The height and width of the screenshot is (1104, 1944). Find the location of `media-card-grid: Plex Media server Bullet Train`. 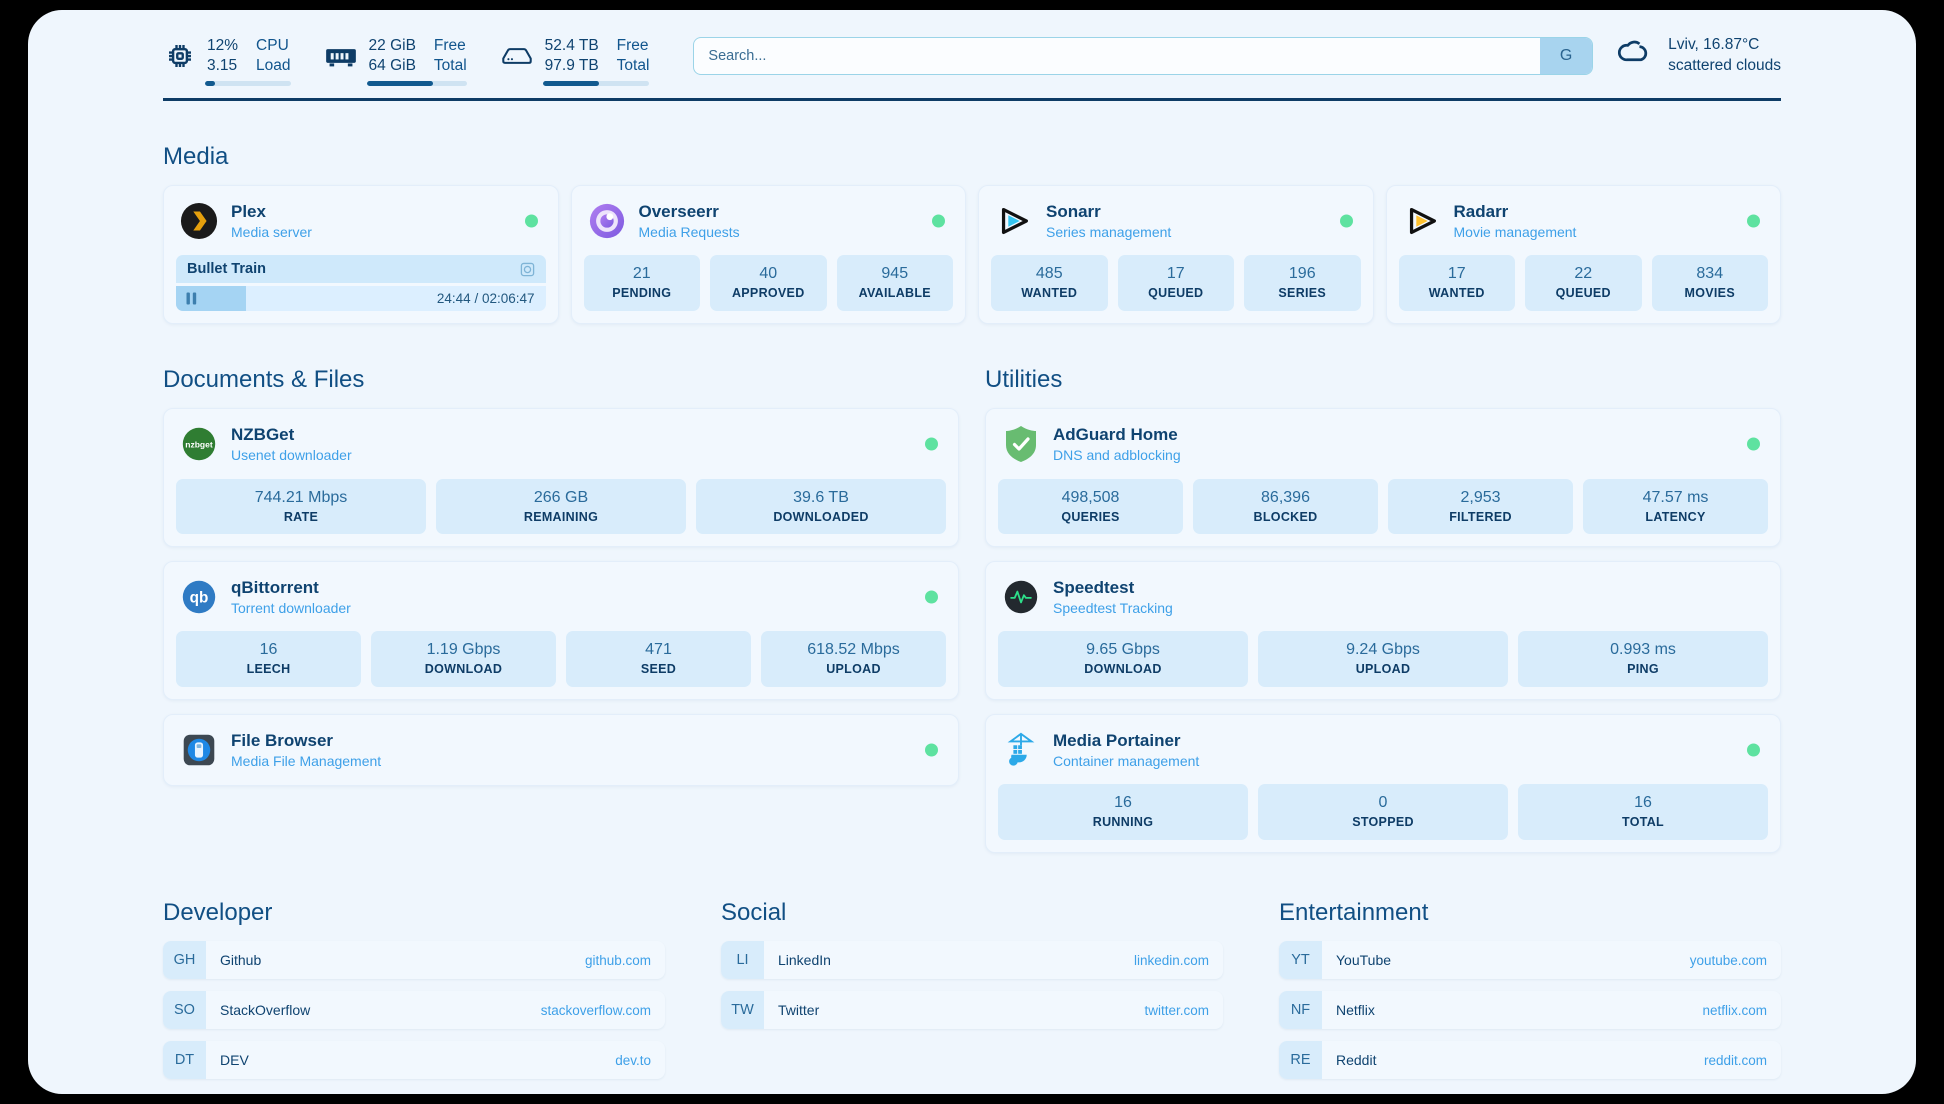

media-card-grid: Plex Media server Bullet Train is located at coordinates (972, 255).